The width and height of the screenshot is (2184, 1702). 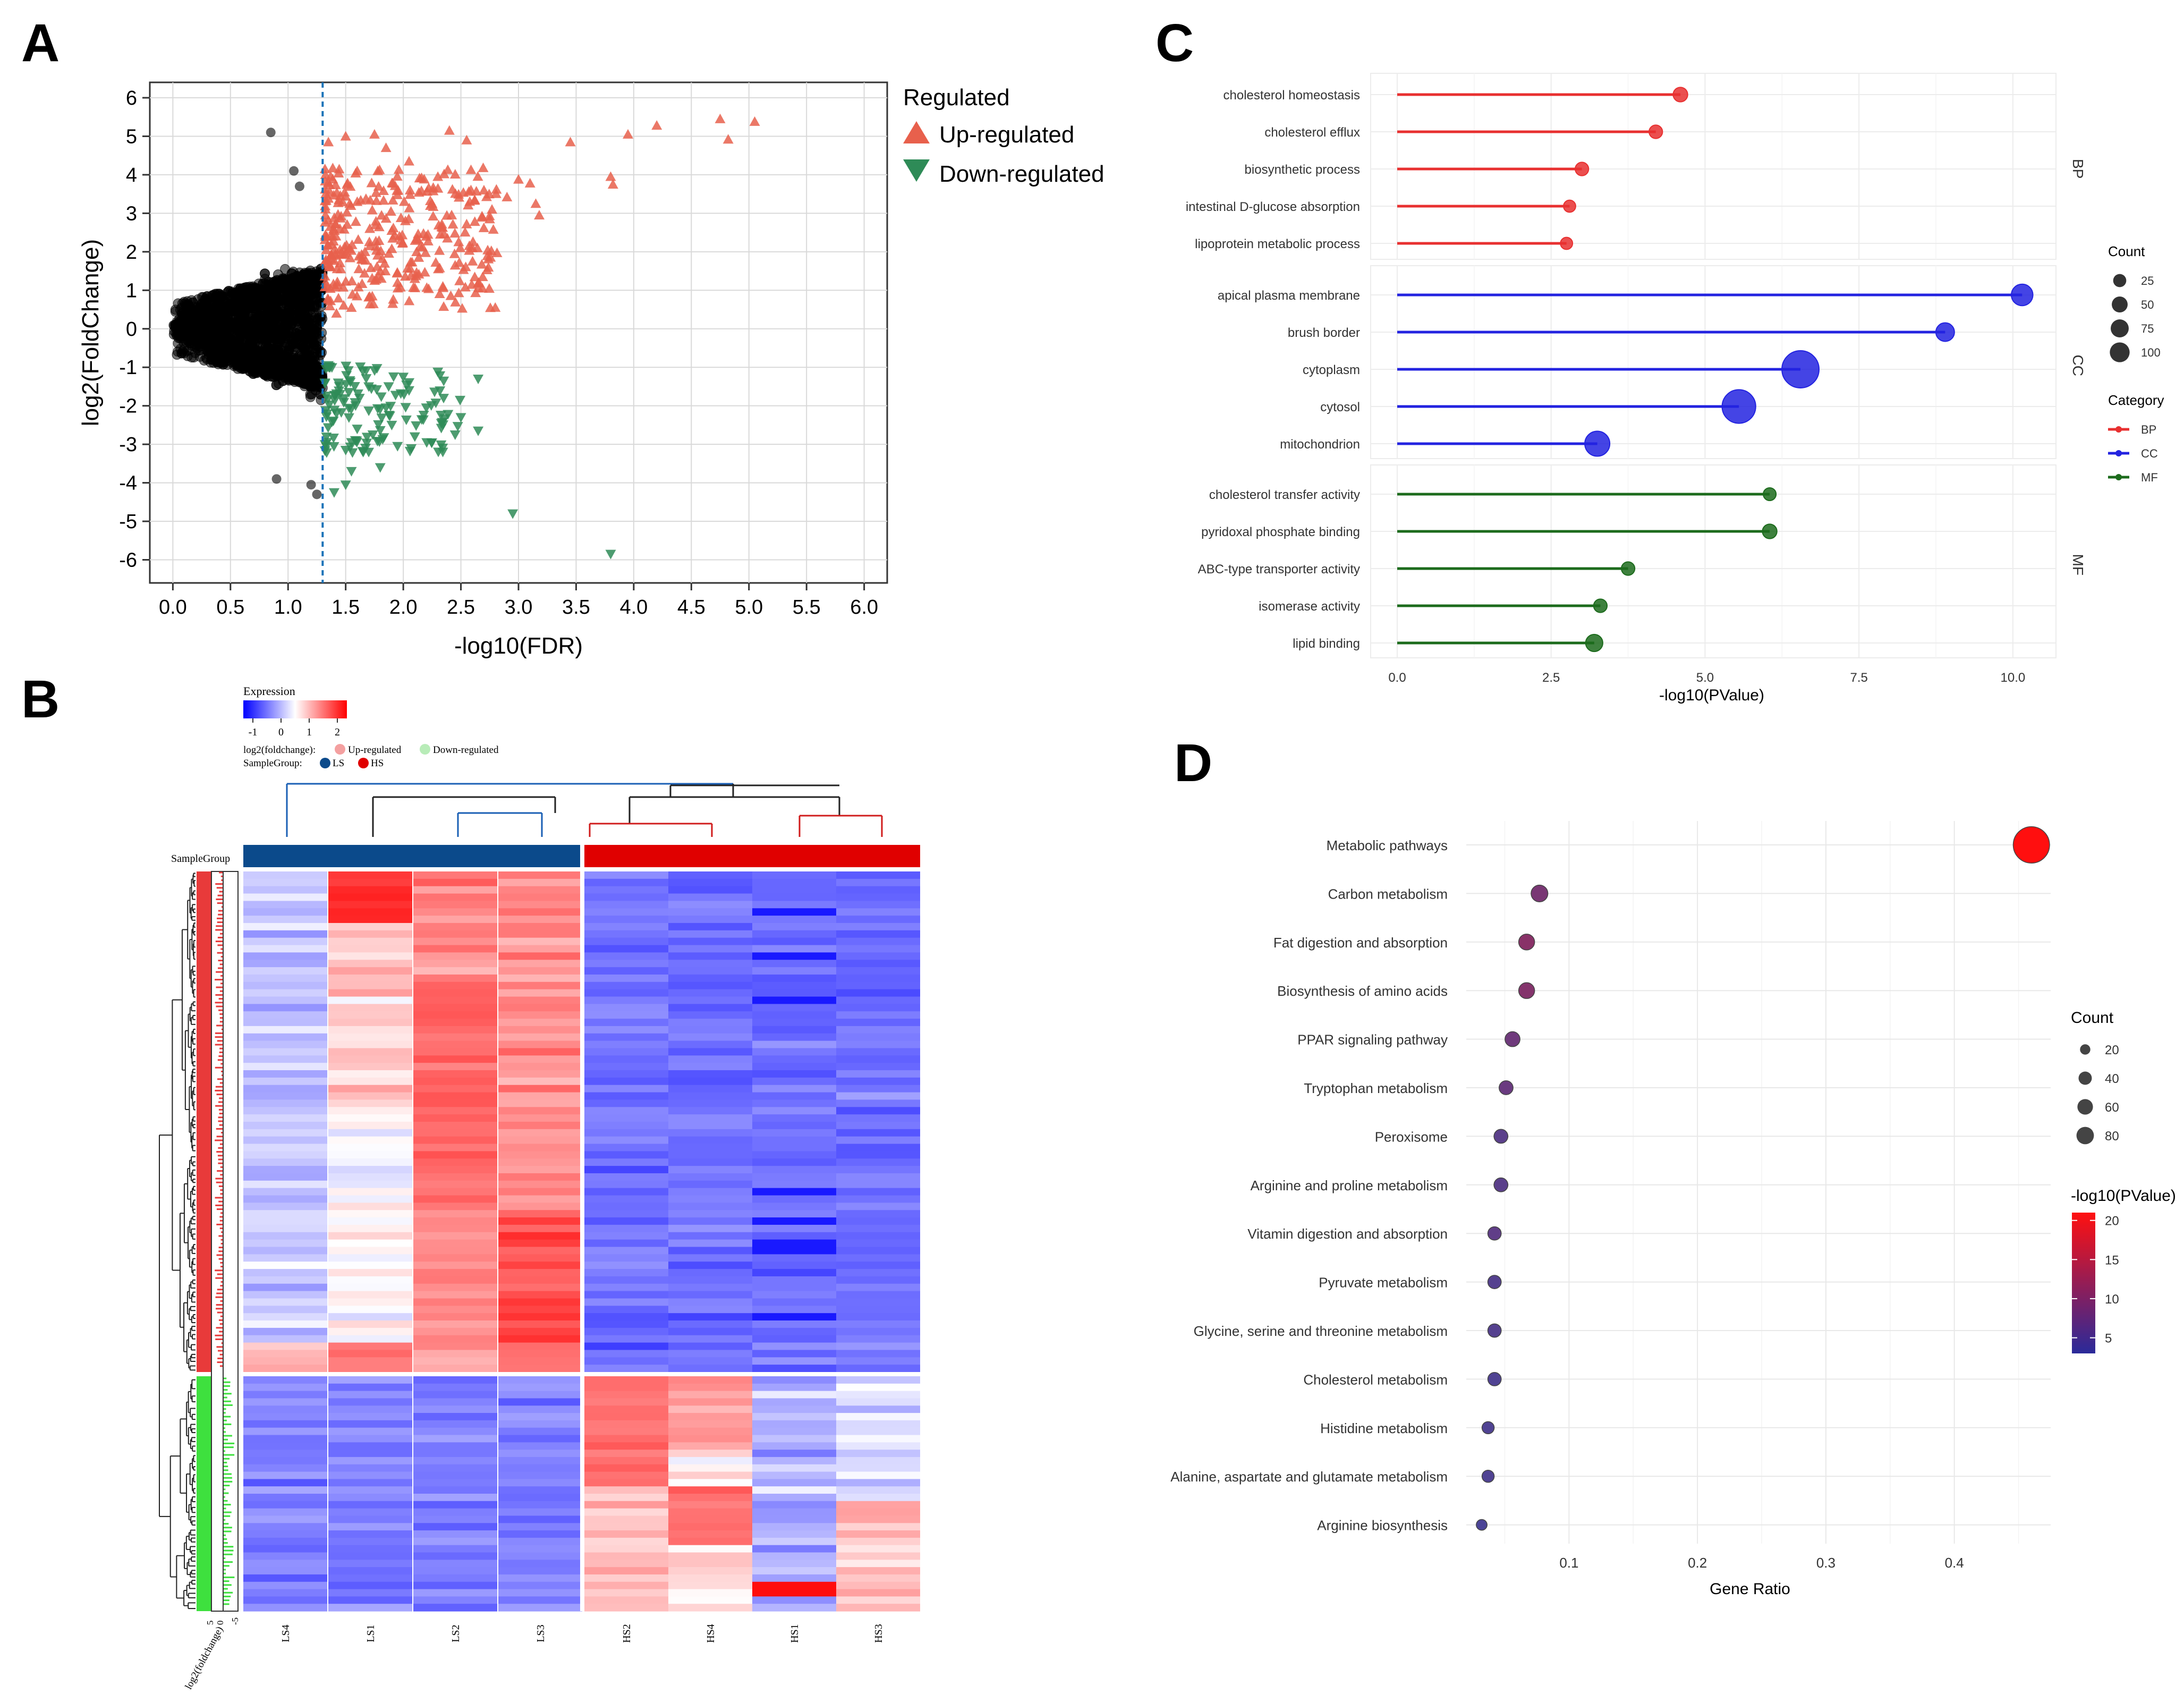 I want to click on kegg-term-label: Biosynthesis of amino acids, so click(x=1362, y=991).